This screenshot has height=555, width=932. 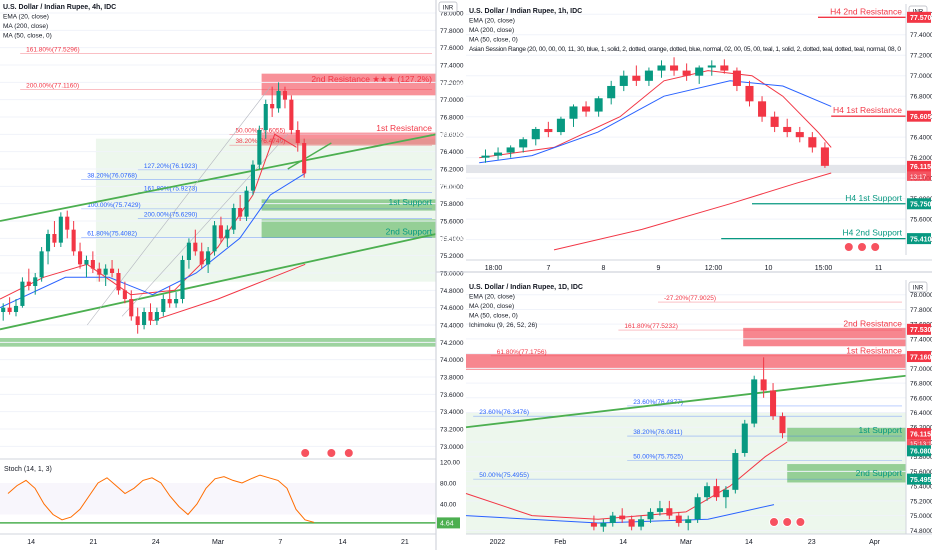 I want to click on stoch-line, so click(x=161, y=498).